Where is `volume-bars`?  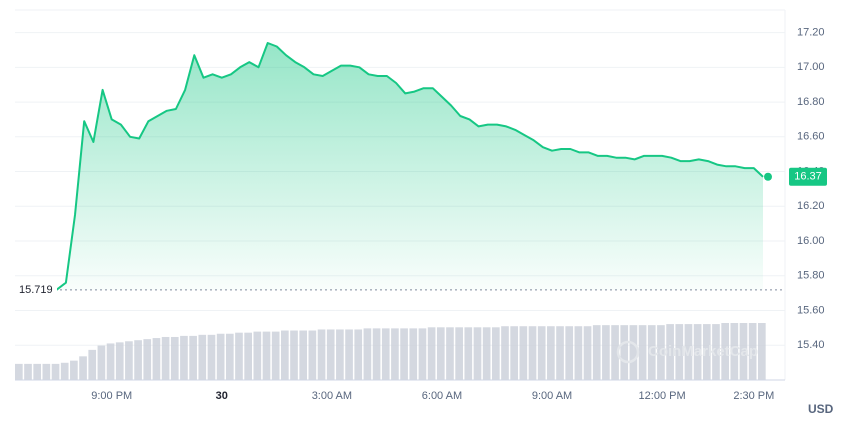 volume-bars is located at coordinates (390, 351).